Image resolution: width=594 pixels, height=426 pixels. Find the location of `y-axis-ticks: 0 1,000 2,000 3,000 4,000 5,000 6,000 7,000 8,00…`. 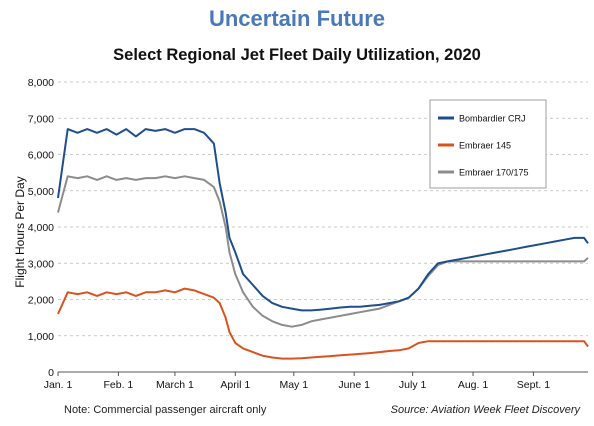

y-axis-ticks: 0 1,000 2,000 3,000 4,000 5,000 6,000 7,000 8,00… is located at coordinates (41, 228).